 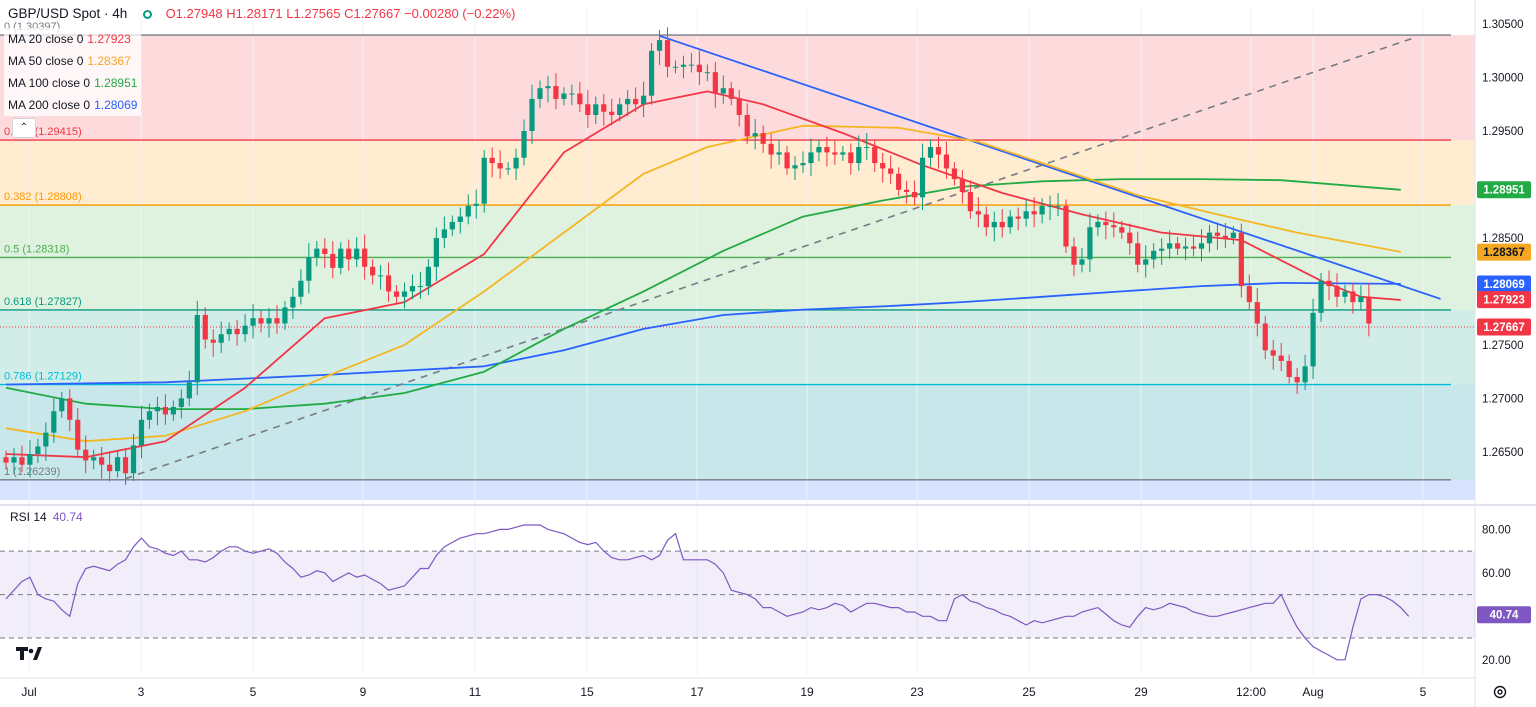 What do you see at coordinates (24, 128) in the screenshot?
I see `legend-collapse-button: ⌃` at bounding box center [24, 128].